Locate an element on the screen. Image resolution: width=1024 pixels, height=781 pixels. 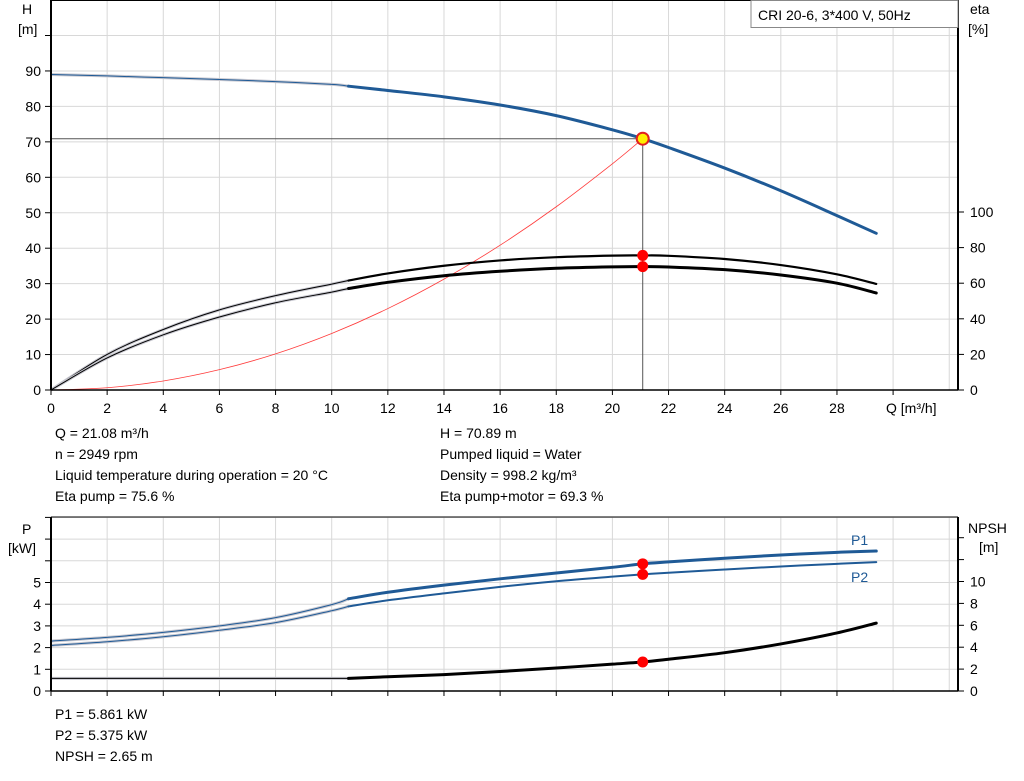
x-tick-label: 26 is located at coordinates (781, 408).